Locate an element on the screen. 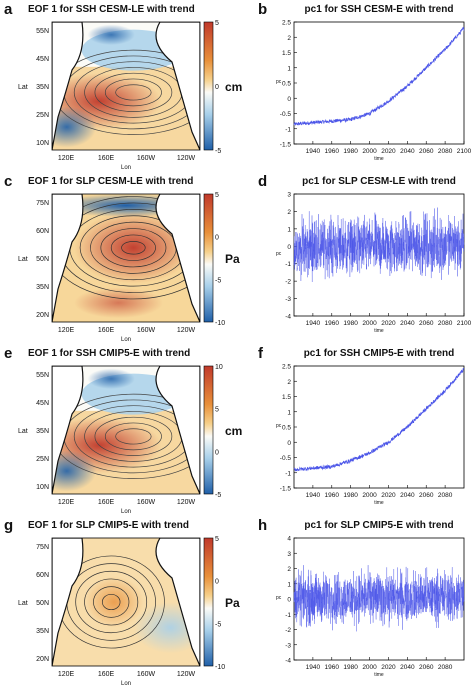 The height and width of the screenshot is (690, 474). chart-title: pc1 for SSH CESM-E with trend is located at coordinates (379, 9).